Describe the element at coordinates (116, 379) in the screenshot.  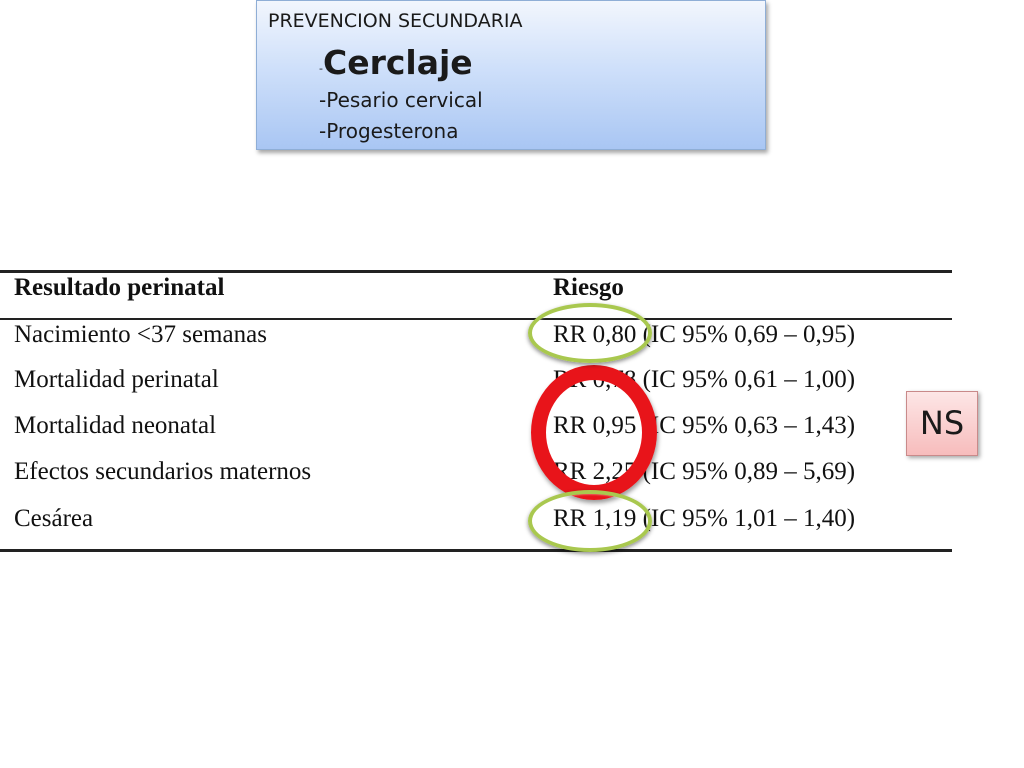
I see `table-row-outcome: Mortalidad perinatal` at that location.